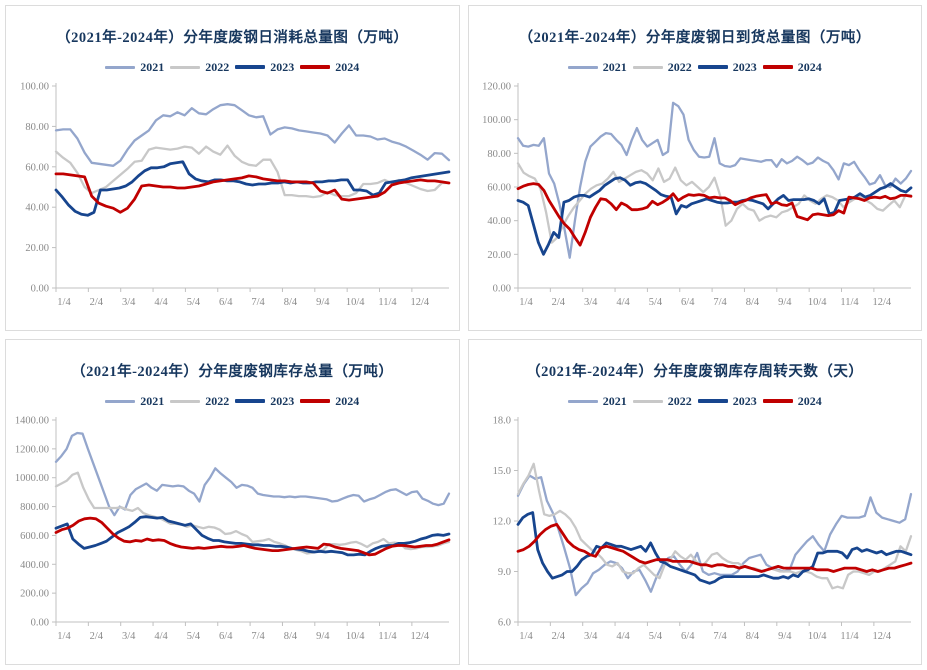  I want to click on y-tick-label: 18.0, so click(502, 421).